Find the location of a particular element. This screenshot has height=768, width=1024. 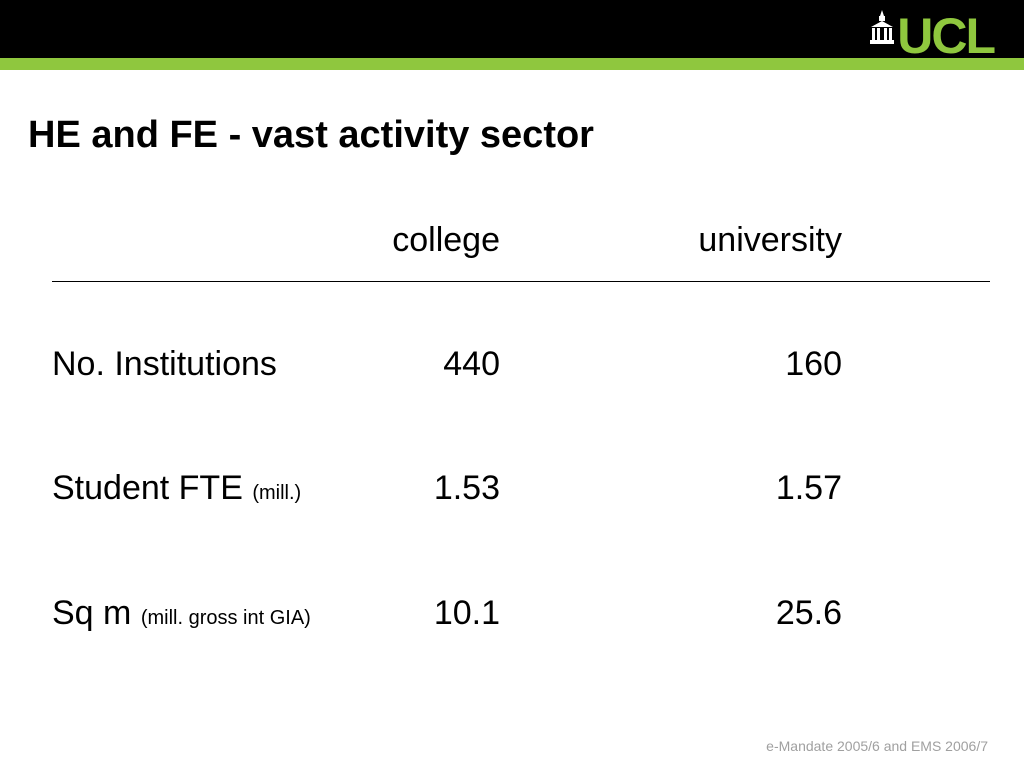

university-value: 25.6 is located at coordinates (808, 613).